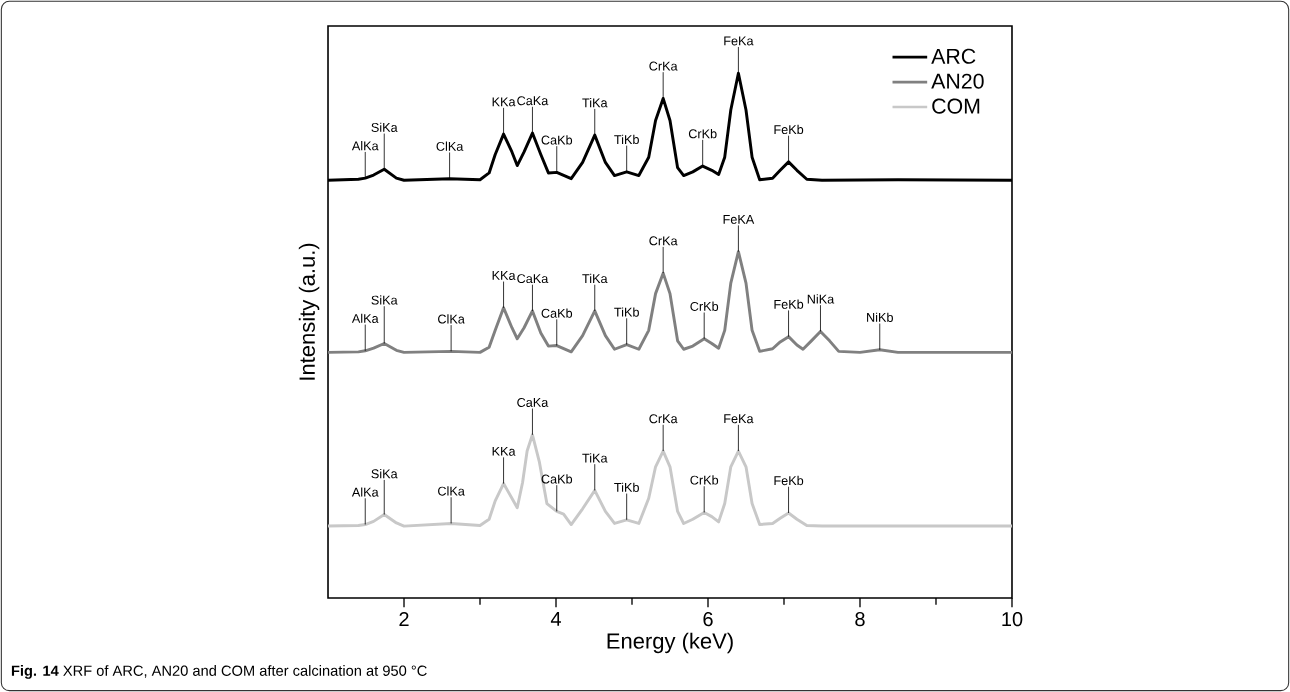 This screenshot has width=1290, height=692. Describe the element at coordinates (670, 643) in the screenshot. I see `x-axis-title: Energy (keV)` at that location.